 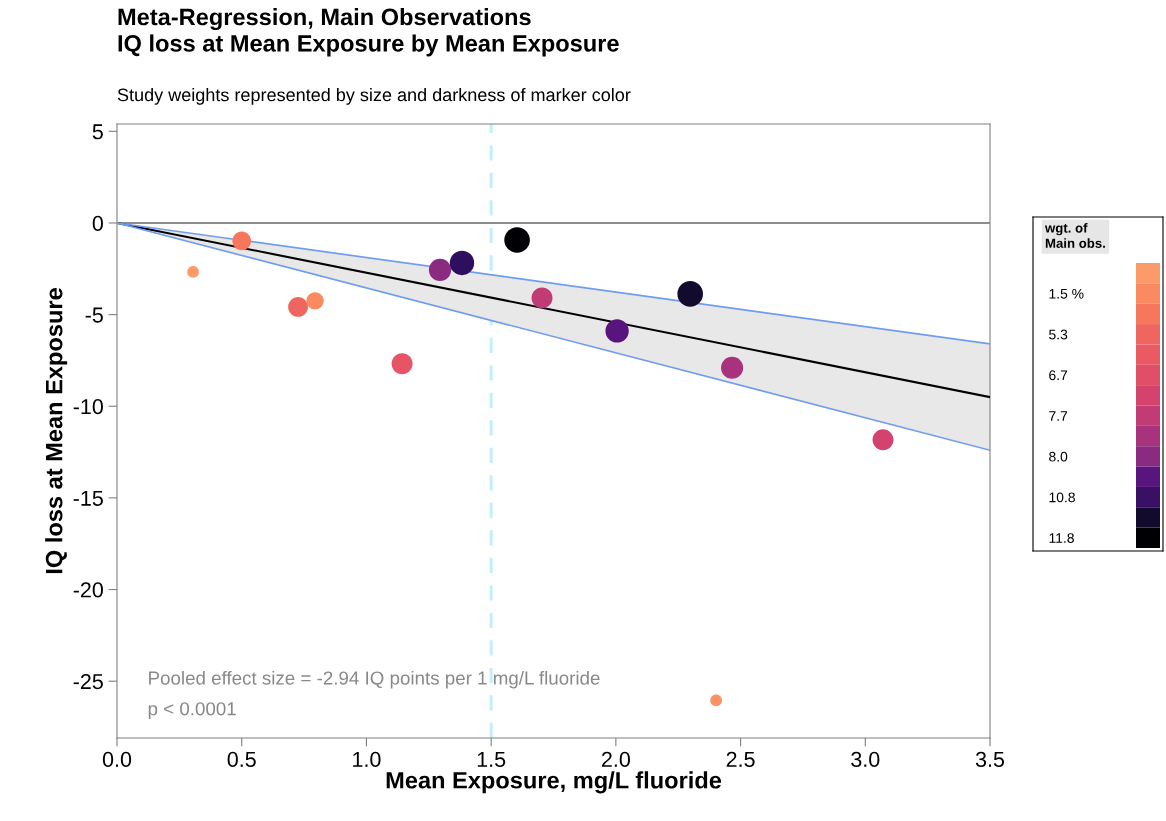 What do you see at coordinates (740, 759) in the screenshot?
I see `x-tick-label: 2.5` at bounding box center [740, 759].